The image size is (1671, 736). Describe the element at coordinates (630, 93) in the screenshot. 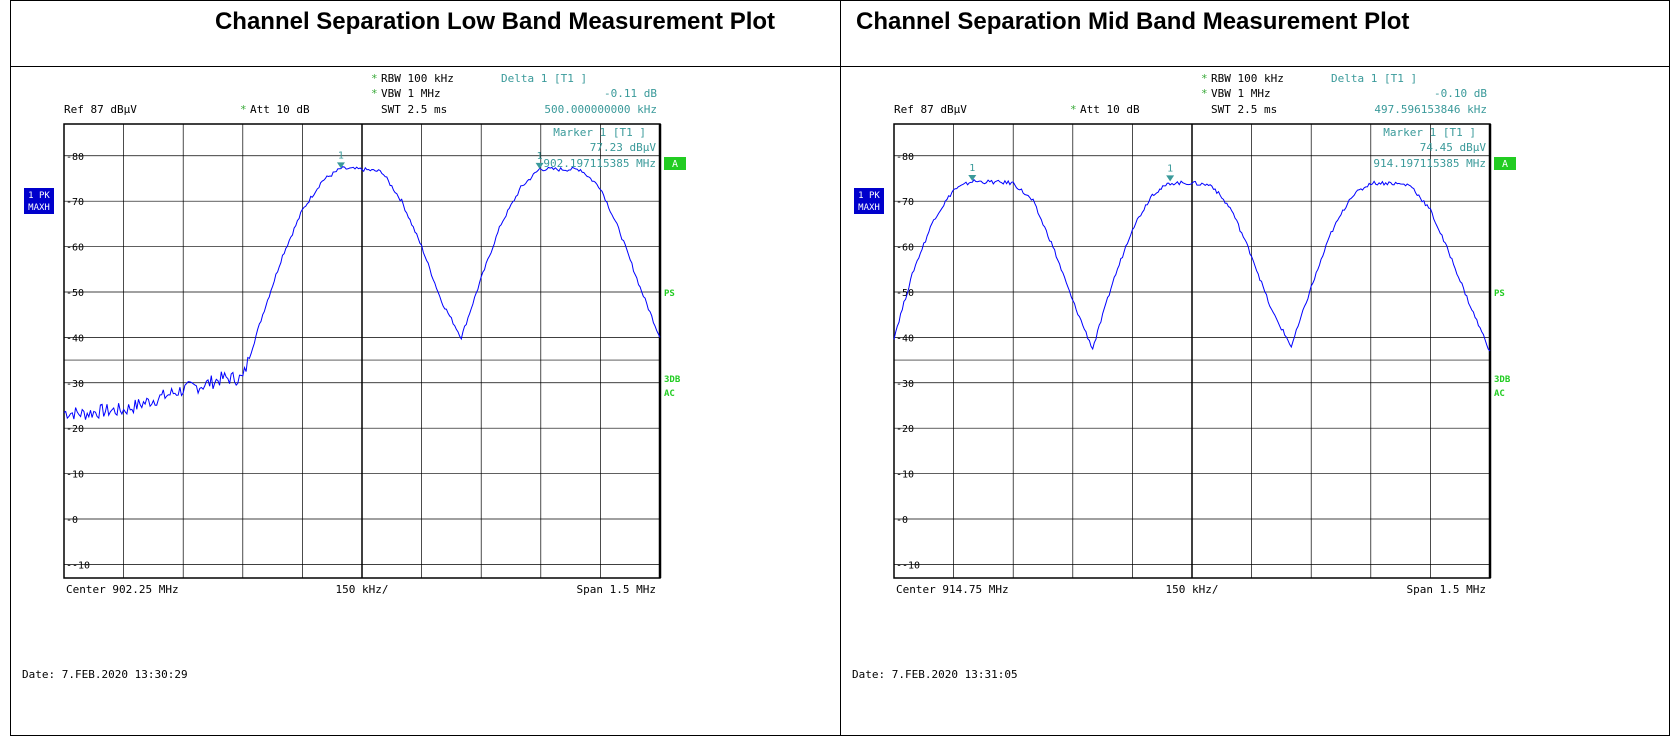

I see `delta-value: -0.11 dB` at that location.